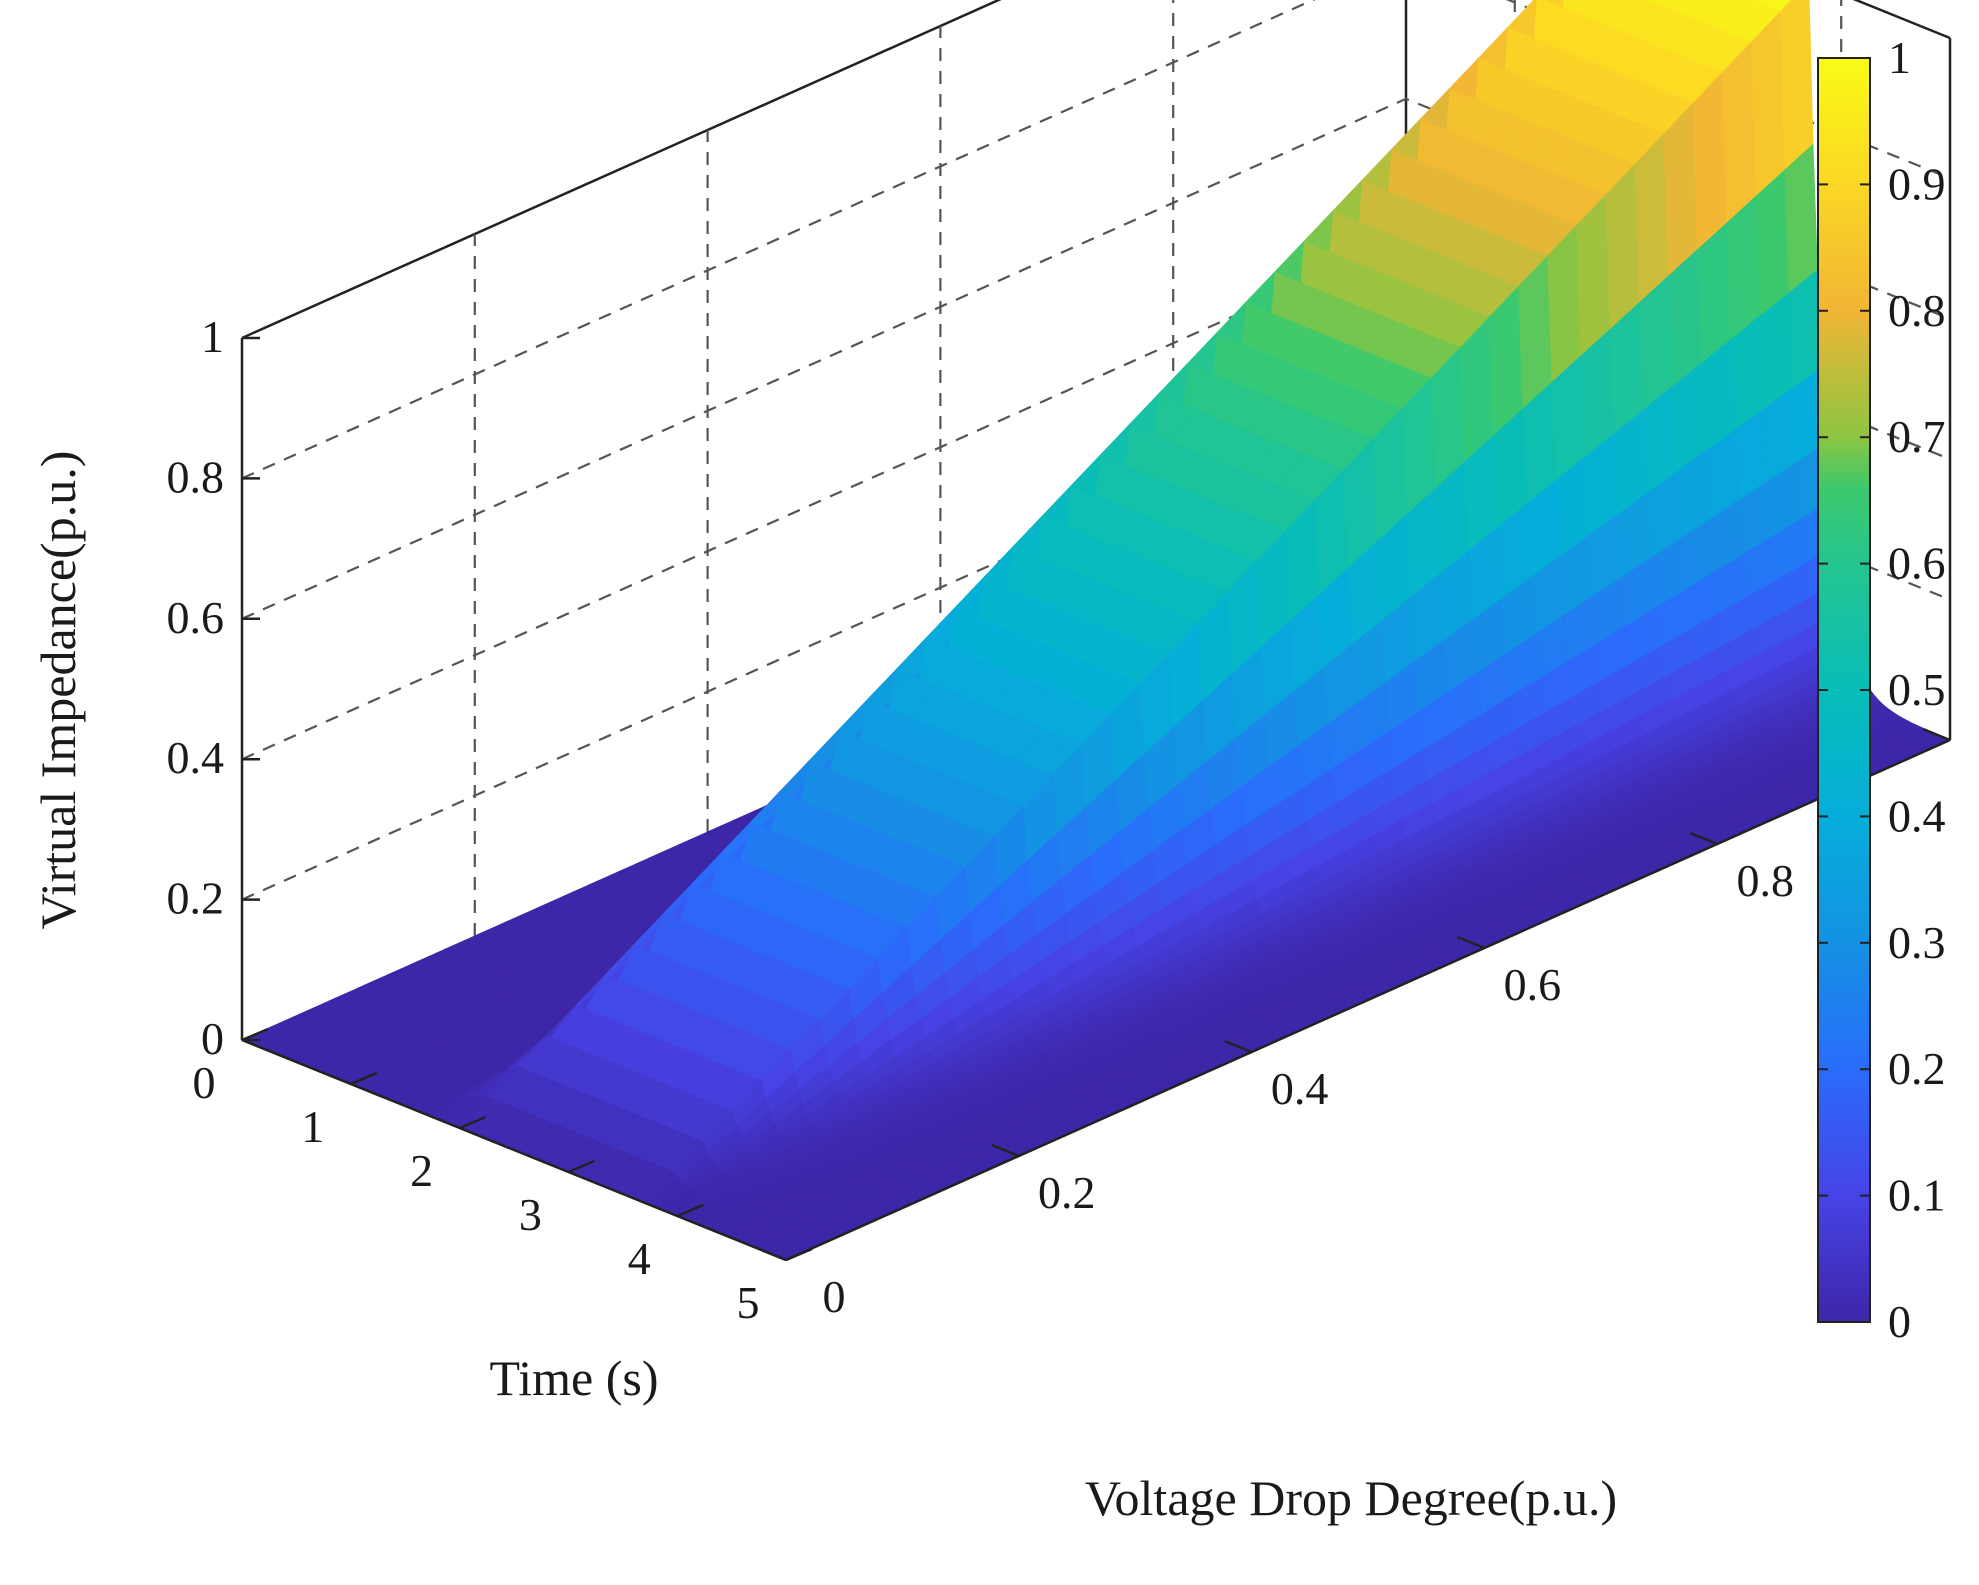 The image size is (1979, 1585). Describe the element at coordinates (1917, 689) in the screenshot. I see `colorbar-tick-label: 0.5` at that location.